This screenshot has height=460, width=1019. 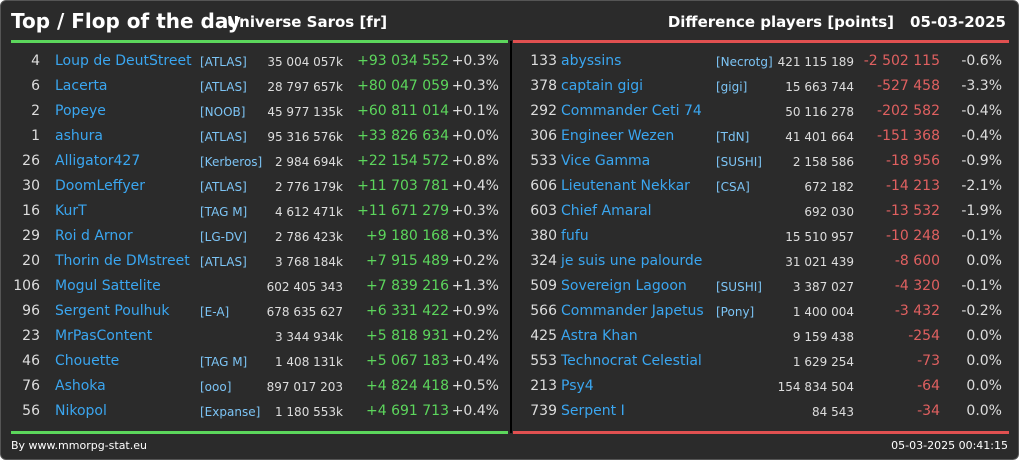 I want to click on player-row: 213 Psy4 154 834 504 -64 0.0%, so click(x=765, y=386).